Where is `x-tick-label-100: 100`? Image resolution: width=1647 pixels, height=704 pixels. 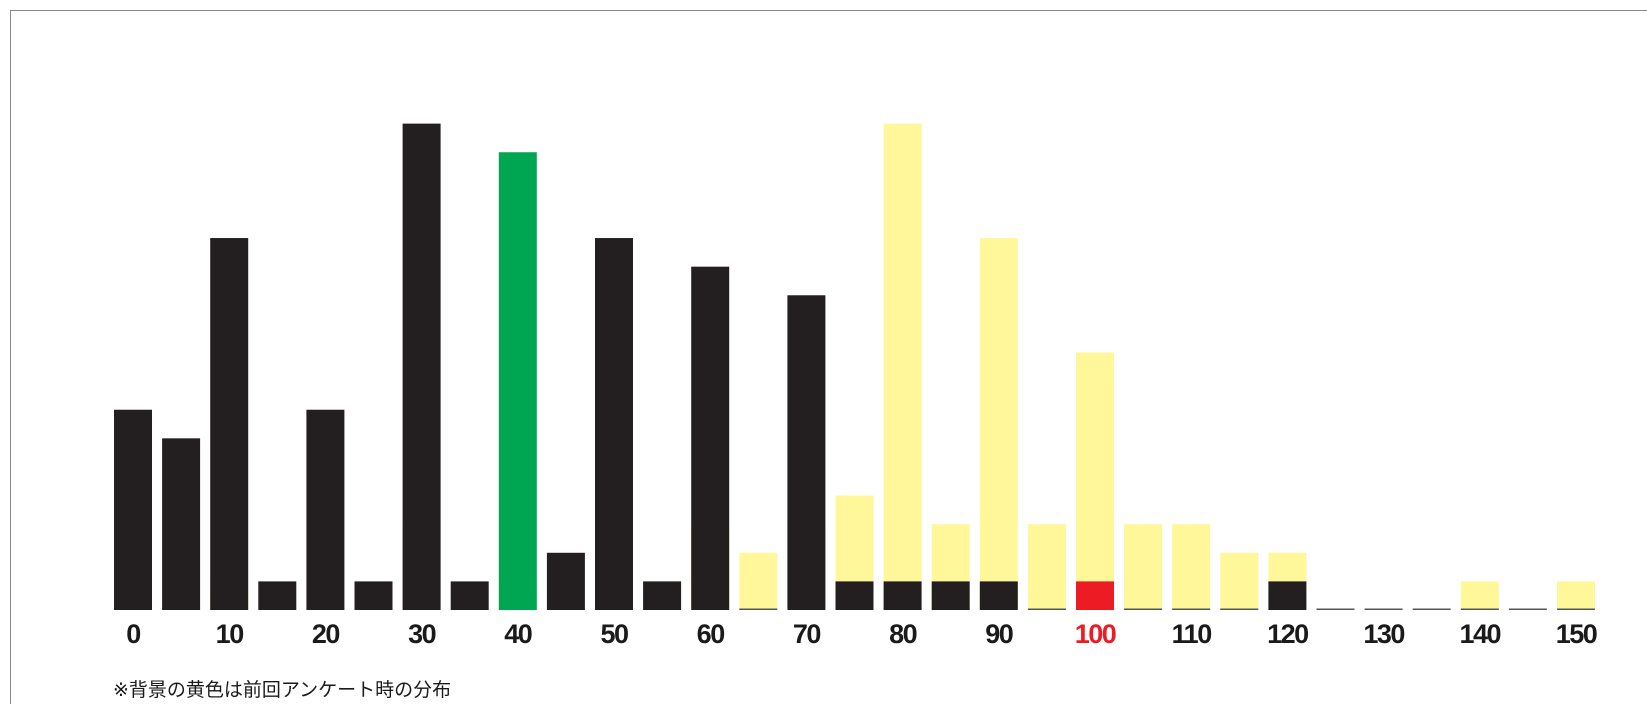 x-tick-label-100: 100 is located at coordinates (1095, 634).